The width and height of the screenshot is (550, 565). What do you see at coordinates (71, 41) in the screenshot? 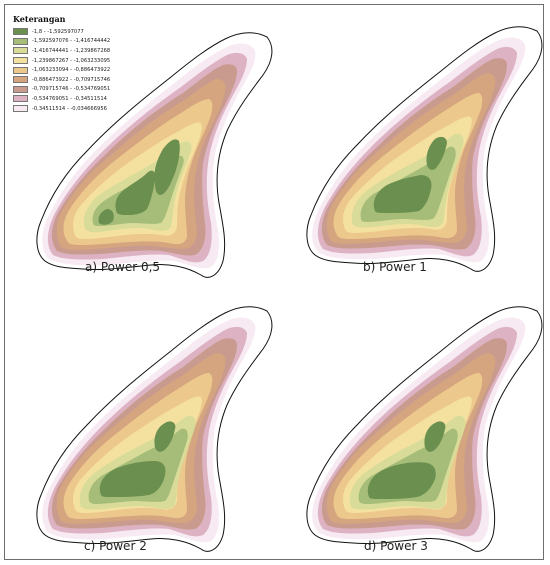
I see `legend-label: -1,592597076 - -1,416744442` at bounding box center [71, 41].